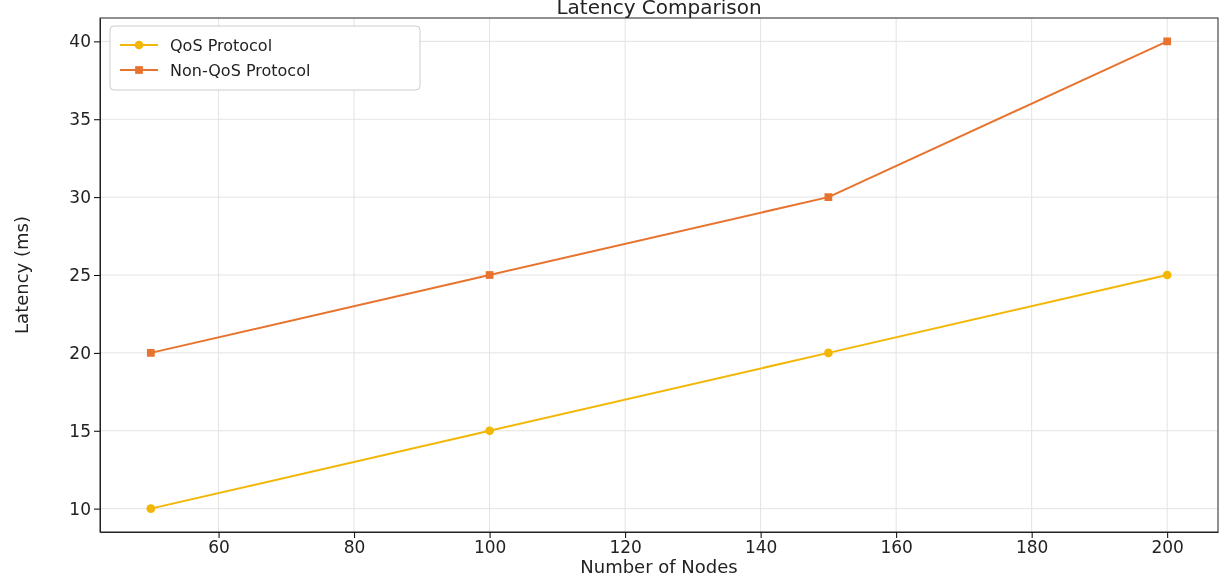 The width and height of the screenshot is (1231, 579). What do you see at coordinates (1032, 547) in the screenshot?
I see `x-tick-label: 180` at bounding box center [1032, 547].